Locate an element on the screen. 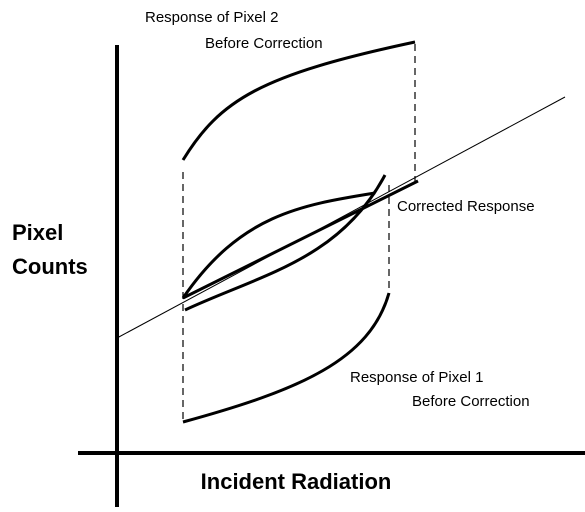 The image size is (585, 512). pixel1-label: Response of Pixel 1 is located at coordinates (416, 377).